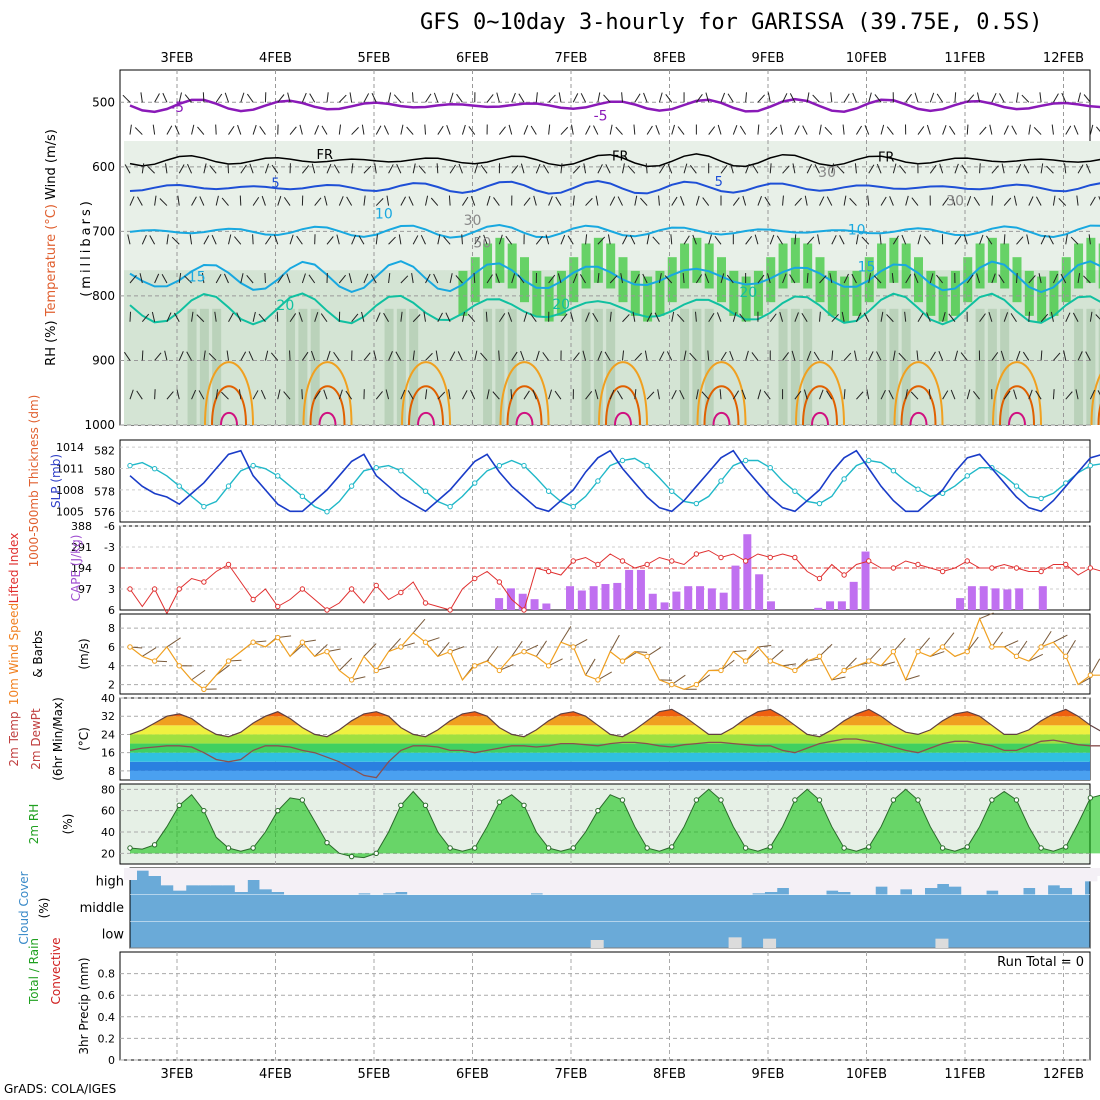 This screenshot has width=1100, height=1100. What do you see at coordinates (108, 716) in the screenshot?
I see `y-tick-label: 32` at bounding box center [108, 716].